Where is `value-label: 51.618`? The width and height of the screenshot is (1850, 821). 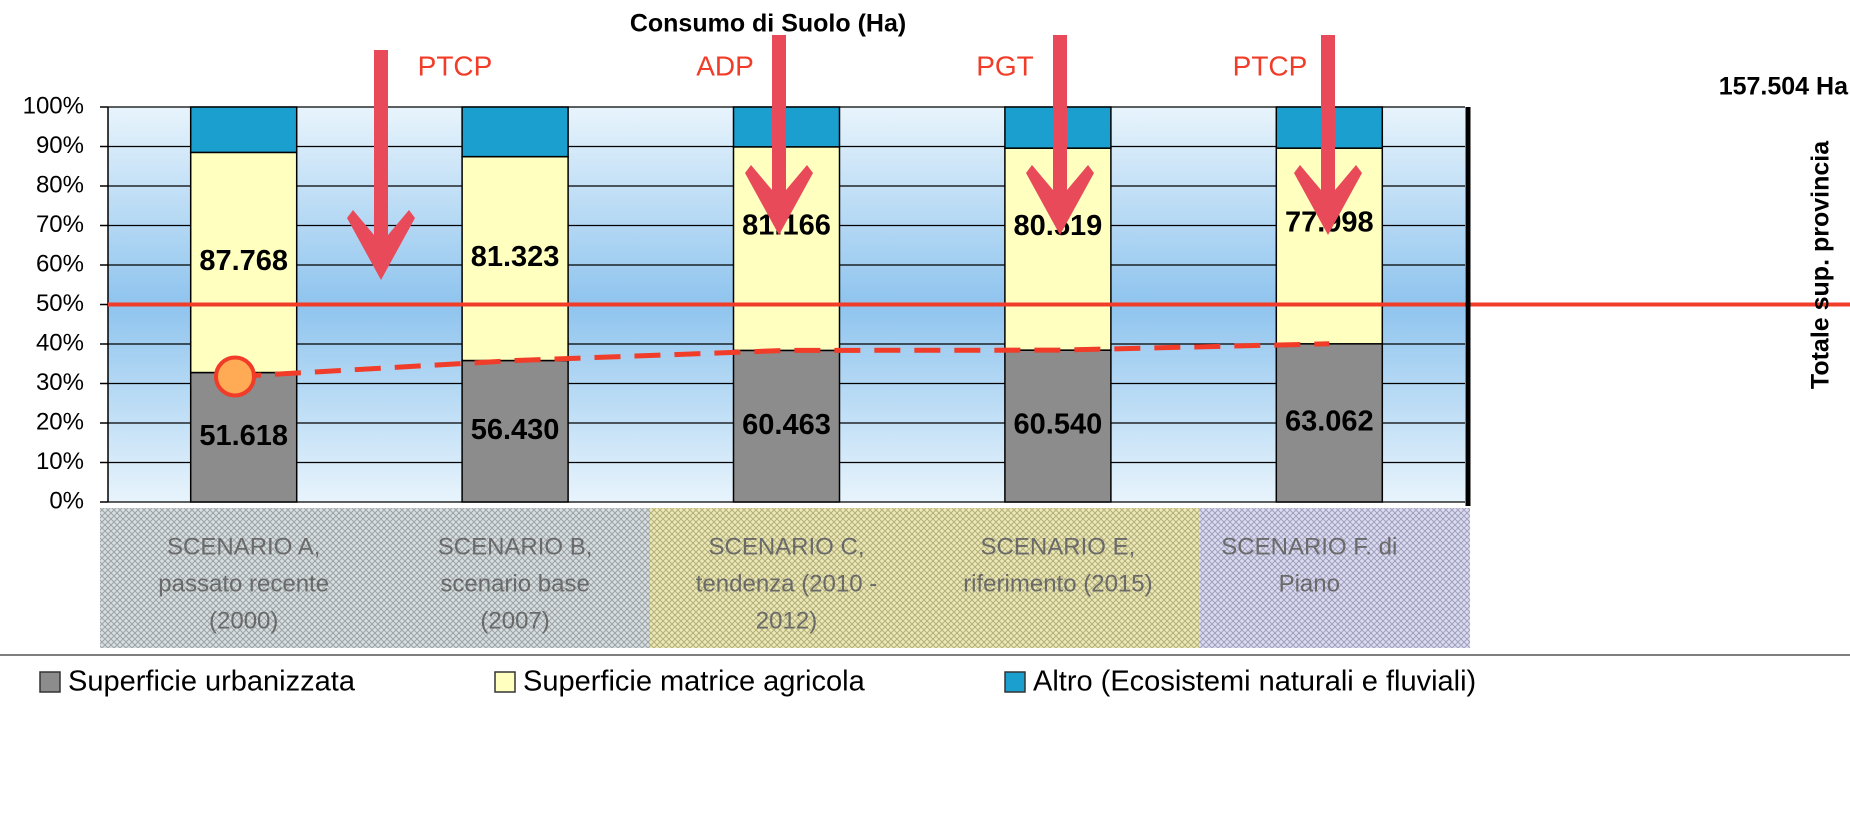
value-label: 51.618 is located at coordinates (243, 436).